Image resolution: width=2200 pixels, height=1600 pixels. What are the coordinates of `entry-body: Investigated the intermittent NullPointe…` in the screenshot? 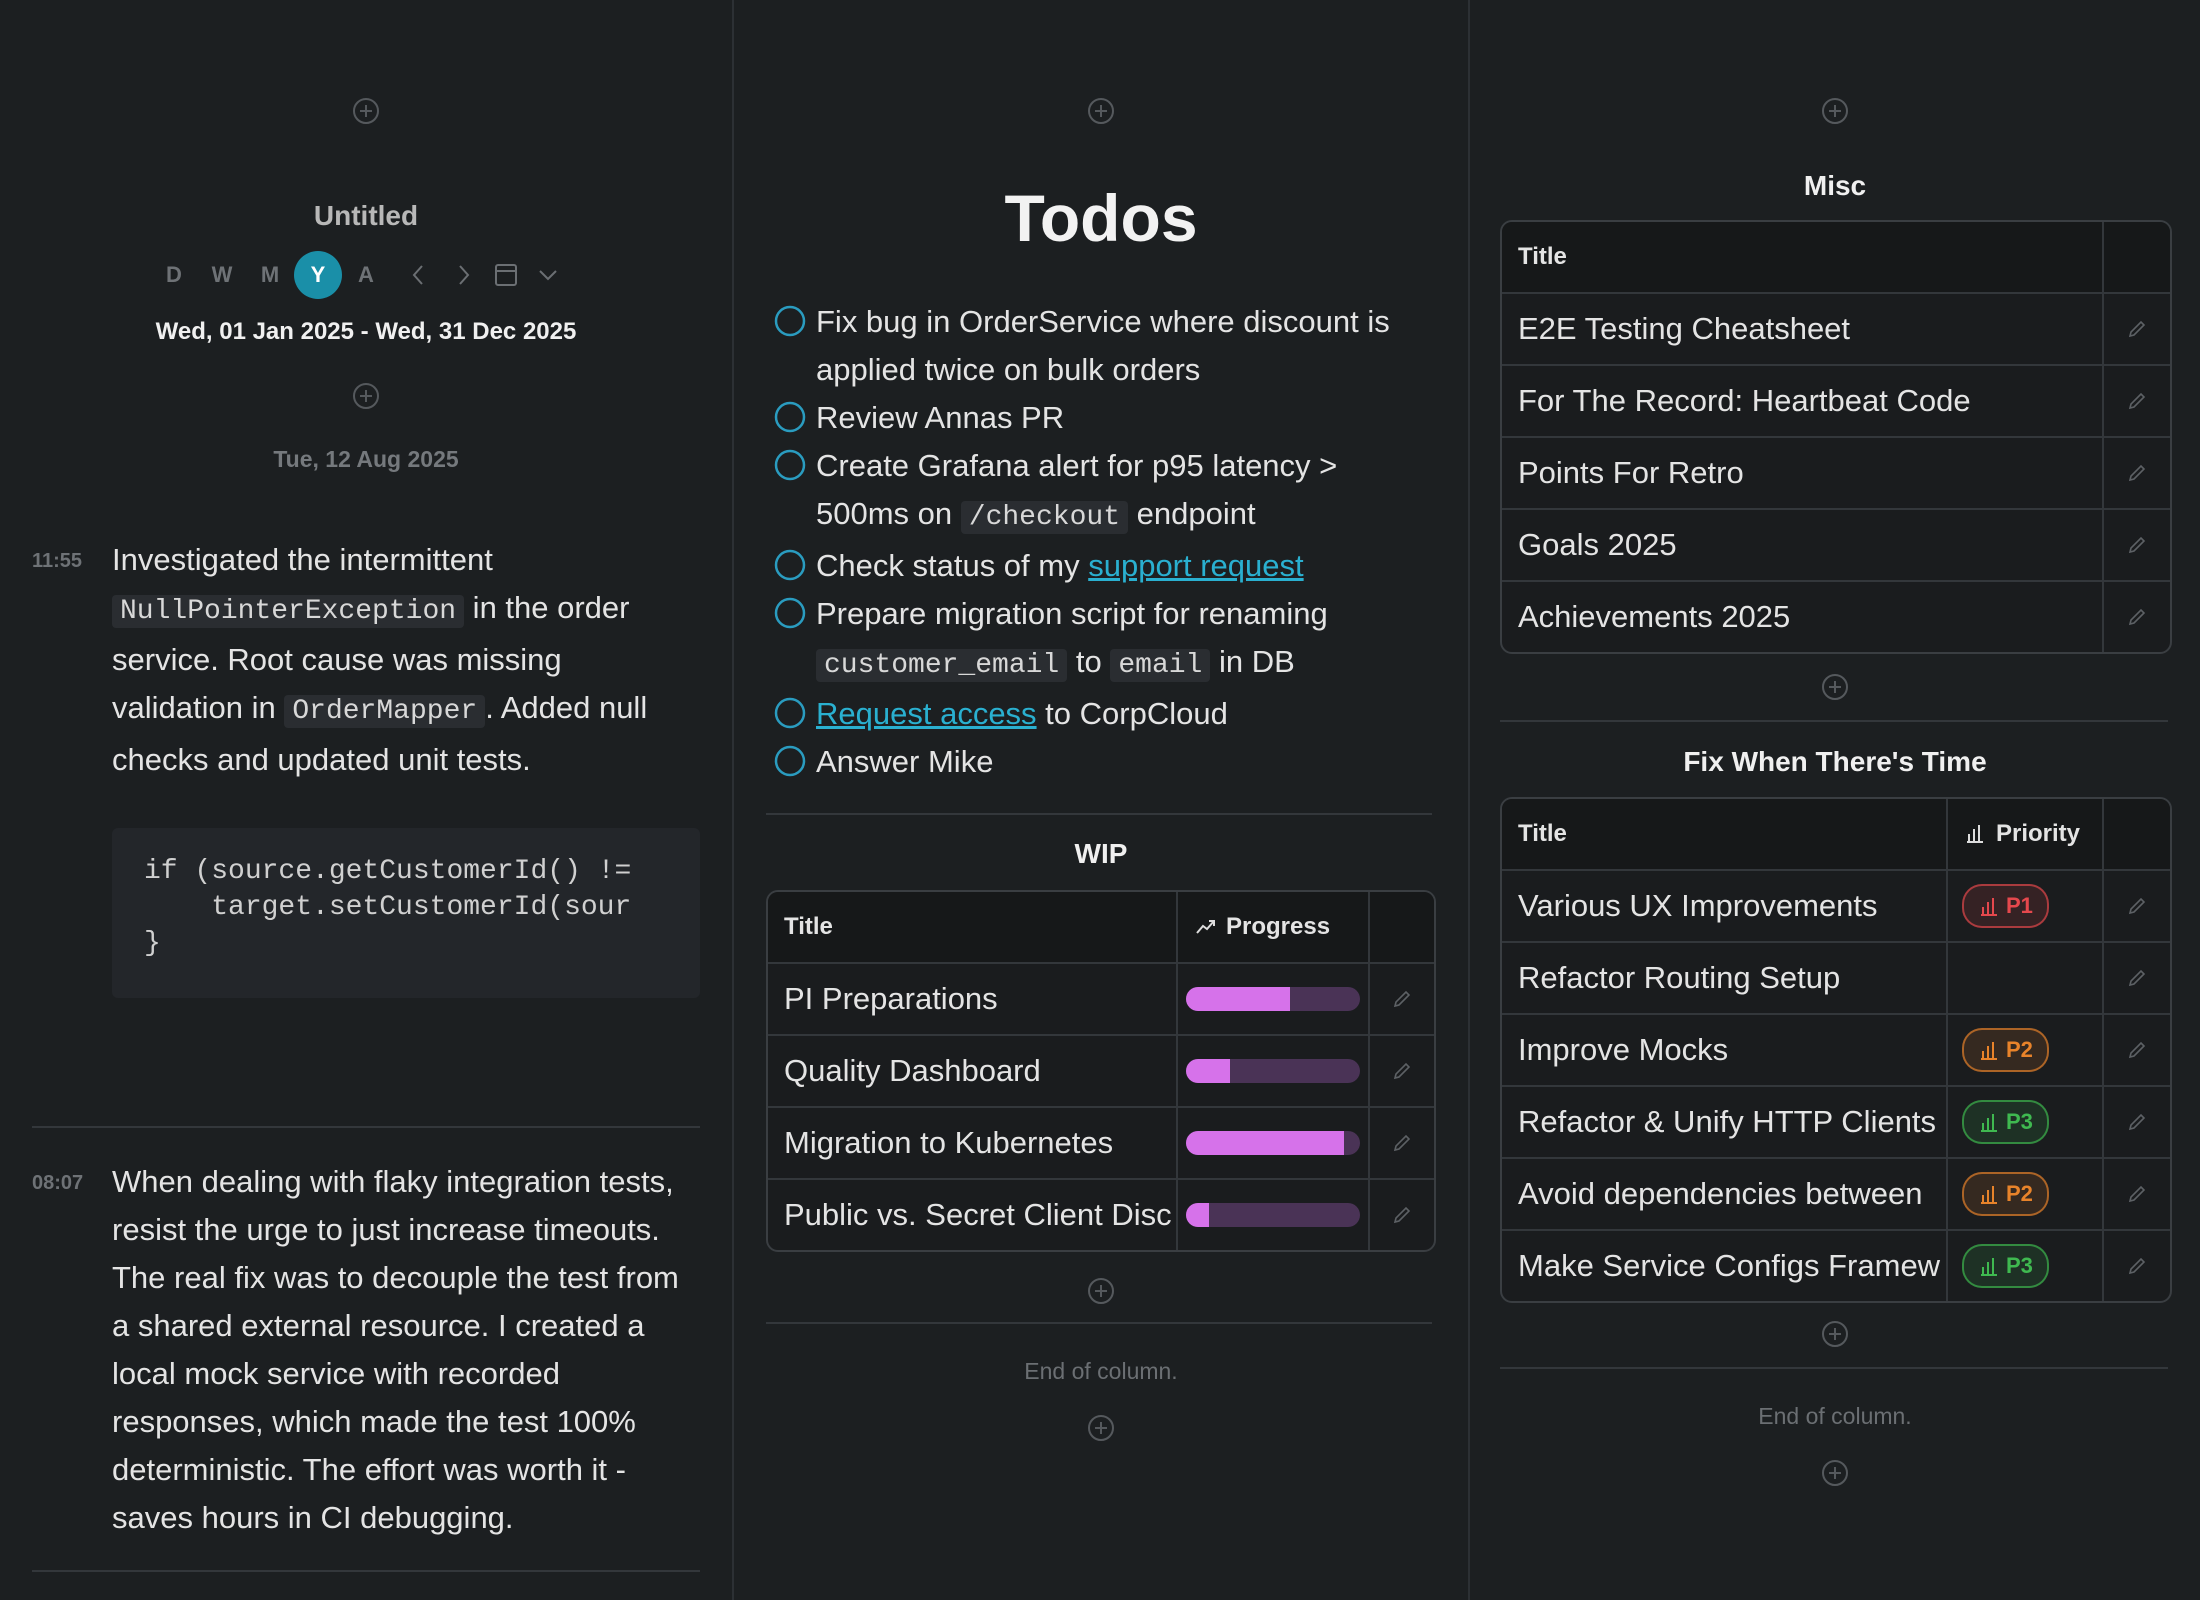 It's located at (406, 660).